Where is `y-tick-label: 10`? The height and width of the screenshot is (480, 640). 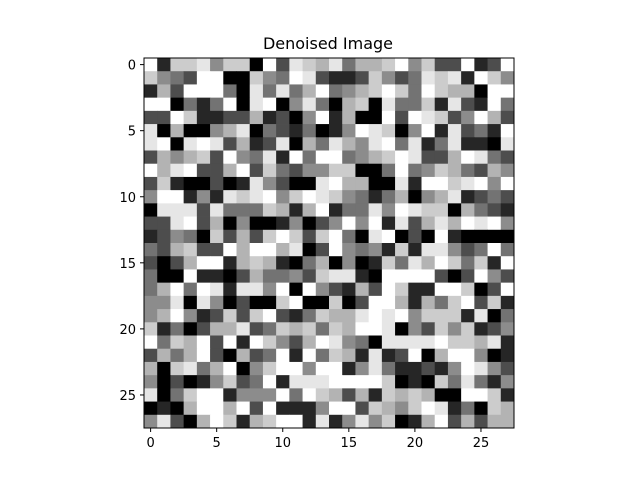 y-tick-label: 10 is located at coordinates (127, 198).